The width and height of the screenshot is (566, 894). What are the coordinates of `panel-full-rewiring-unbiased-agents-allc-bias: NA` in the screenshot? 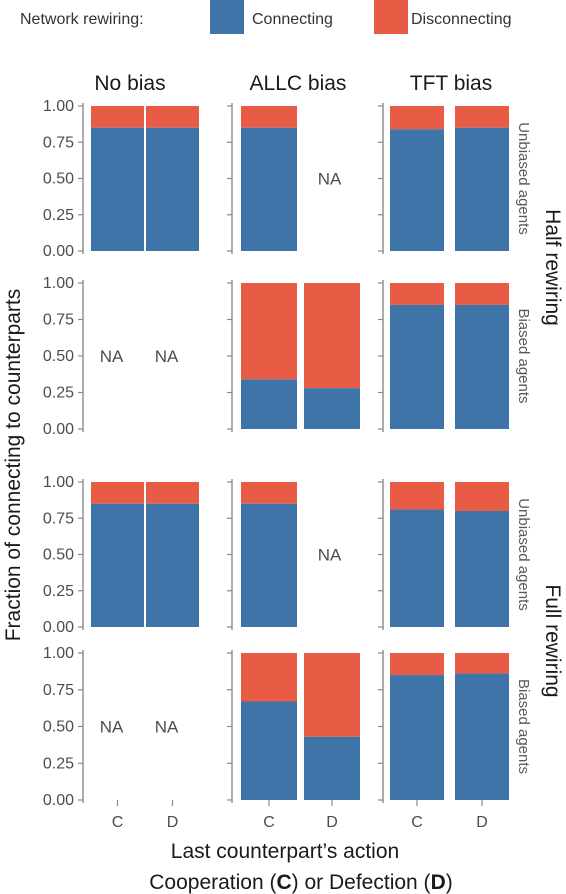 It's located at (291, 554).